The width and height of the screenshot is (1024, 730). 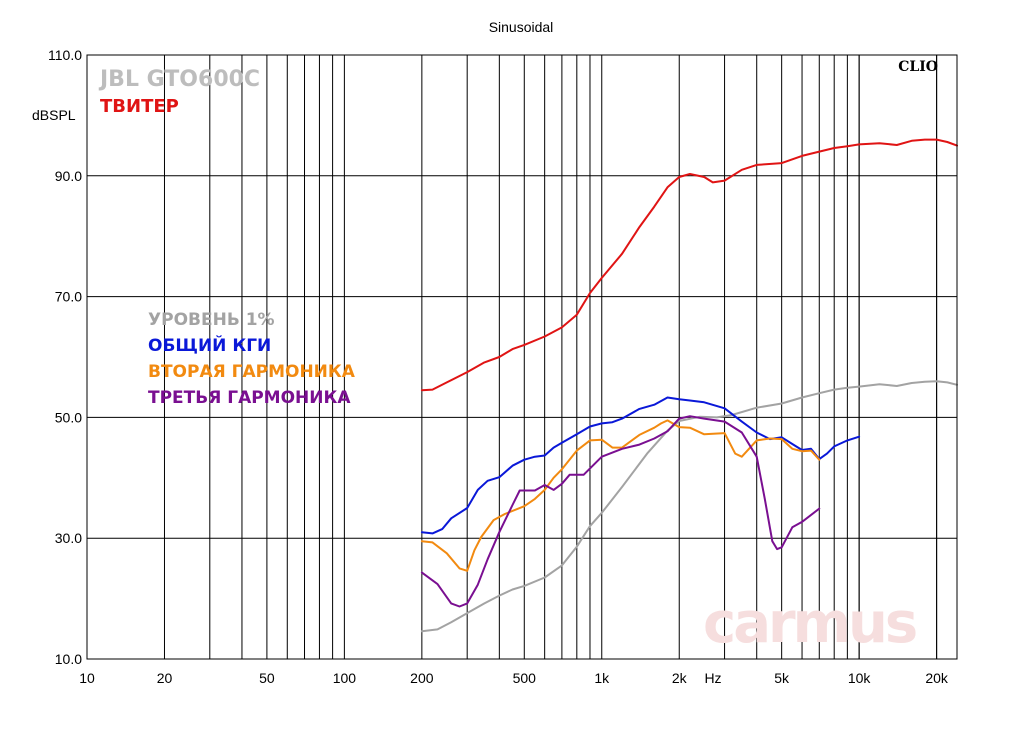 I want to click on x-tick-label: 20, so click(x=165, y=678).